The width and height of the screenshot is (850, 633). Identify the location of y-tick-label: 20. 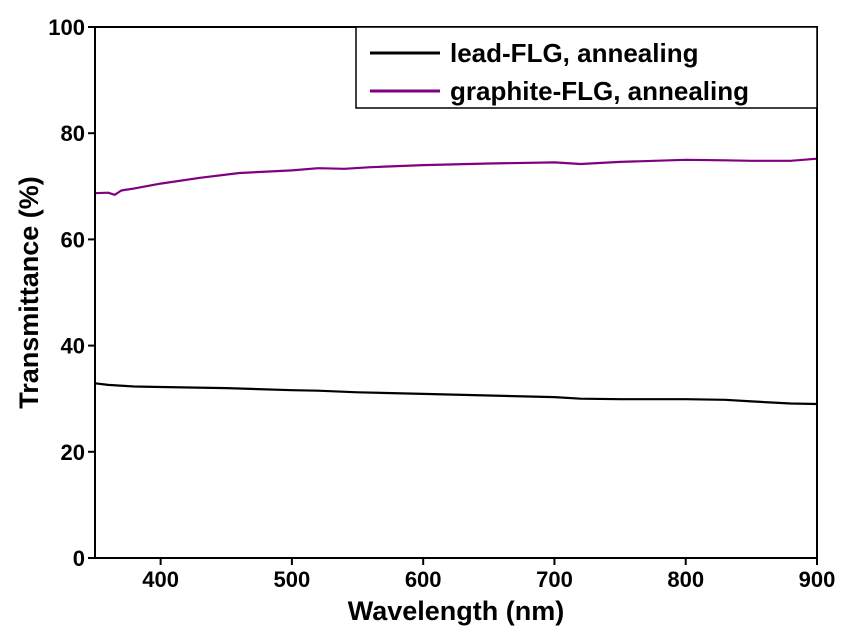
(73, 452).